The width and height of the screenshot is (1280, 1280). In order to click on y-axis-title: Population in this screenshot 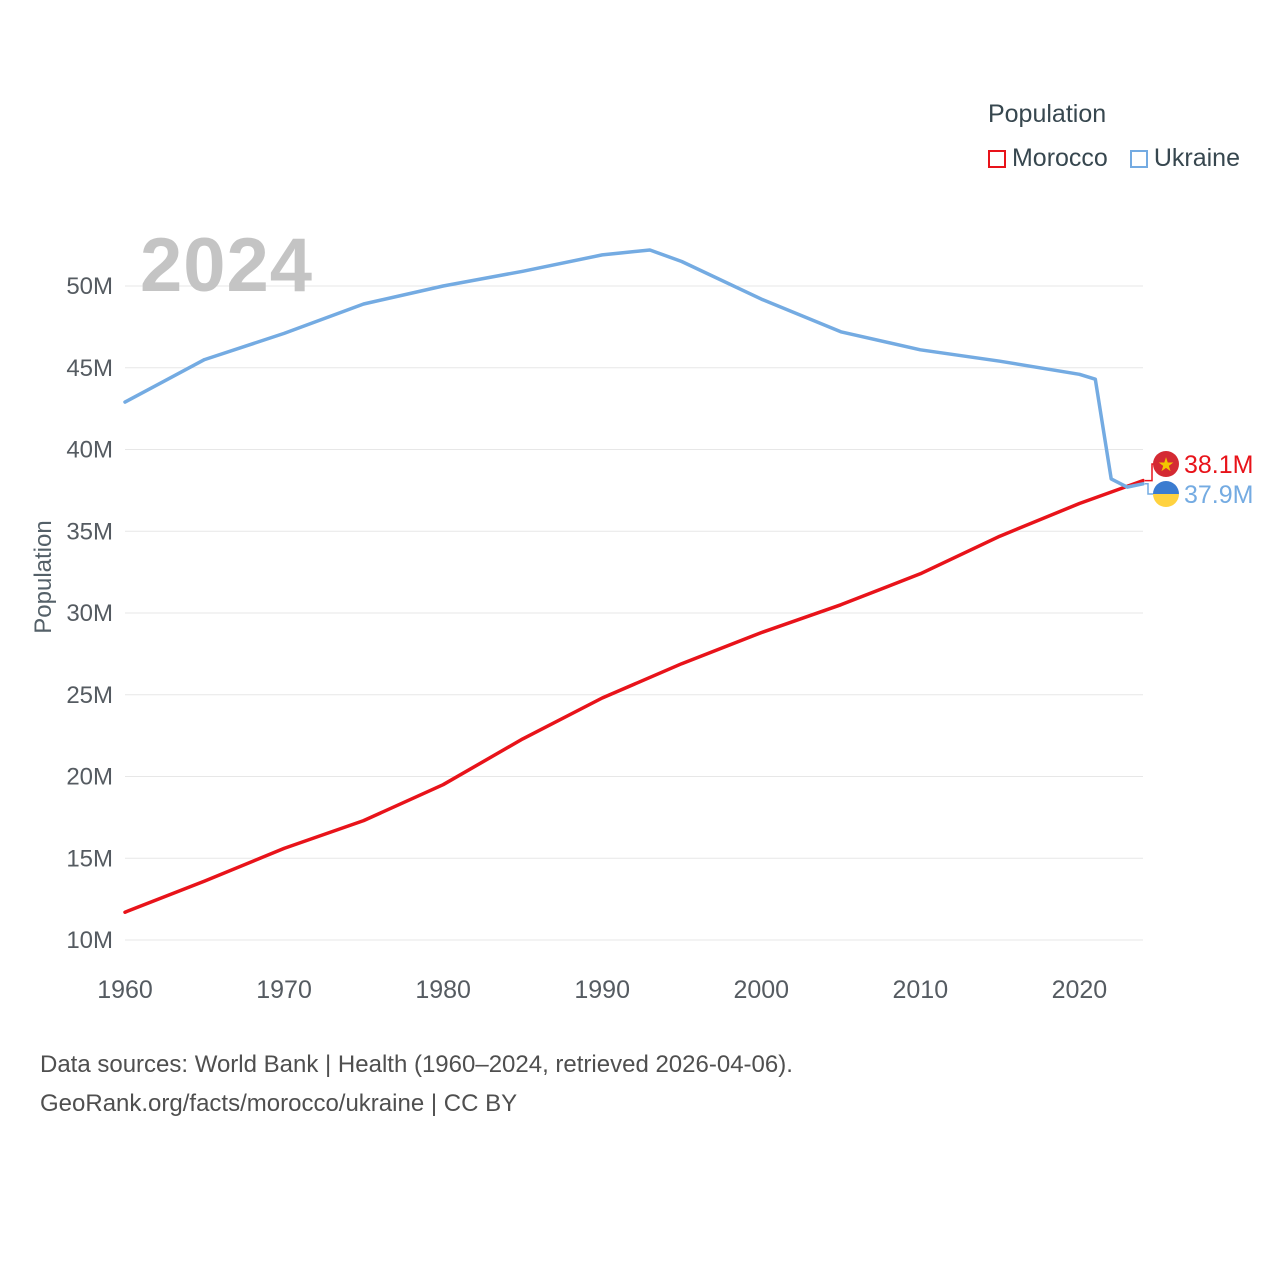, I will do `click(43, 577)`.